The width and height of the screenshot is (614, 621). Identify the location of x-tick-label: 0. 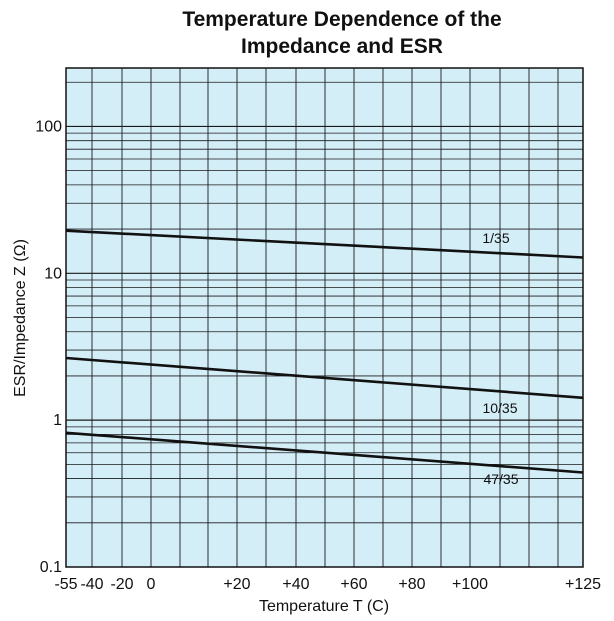
(151, 584).